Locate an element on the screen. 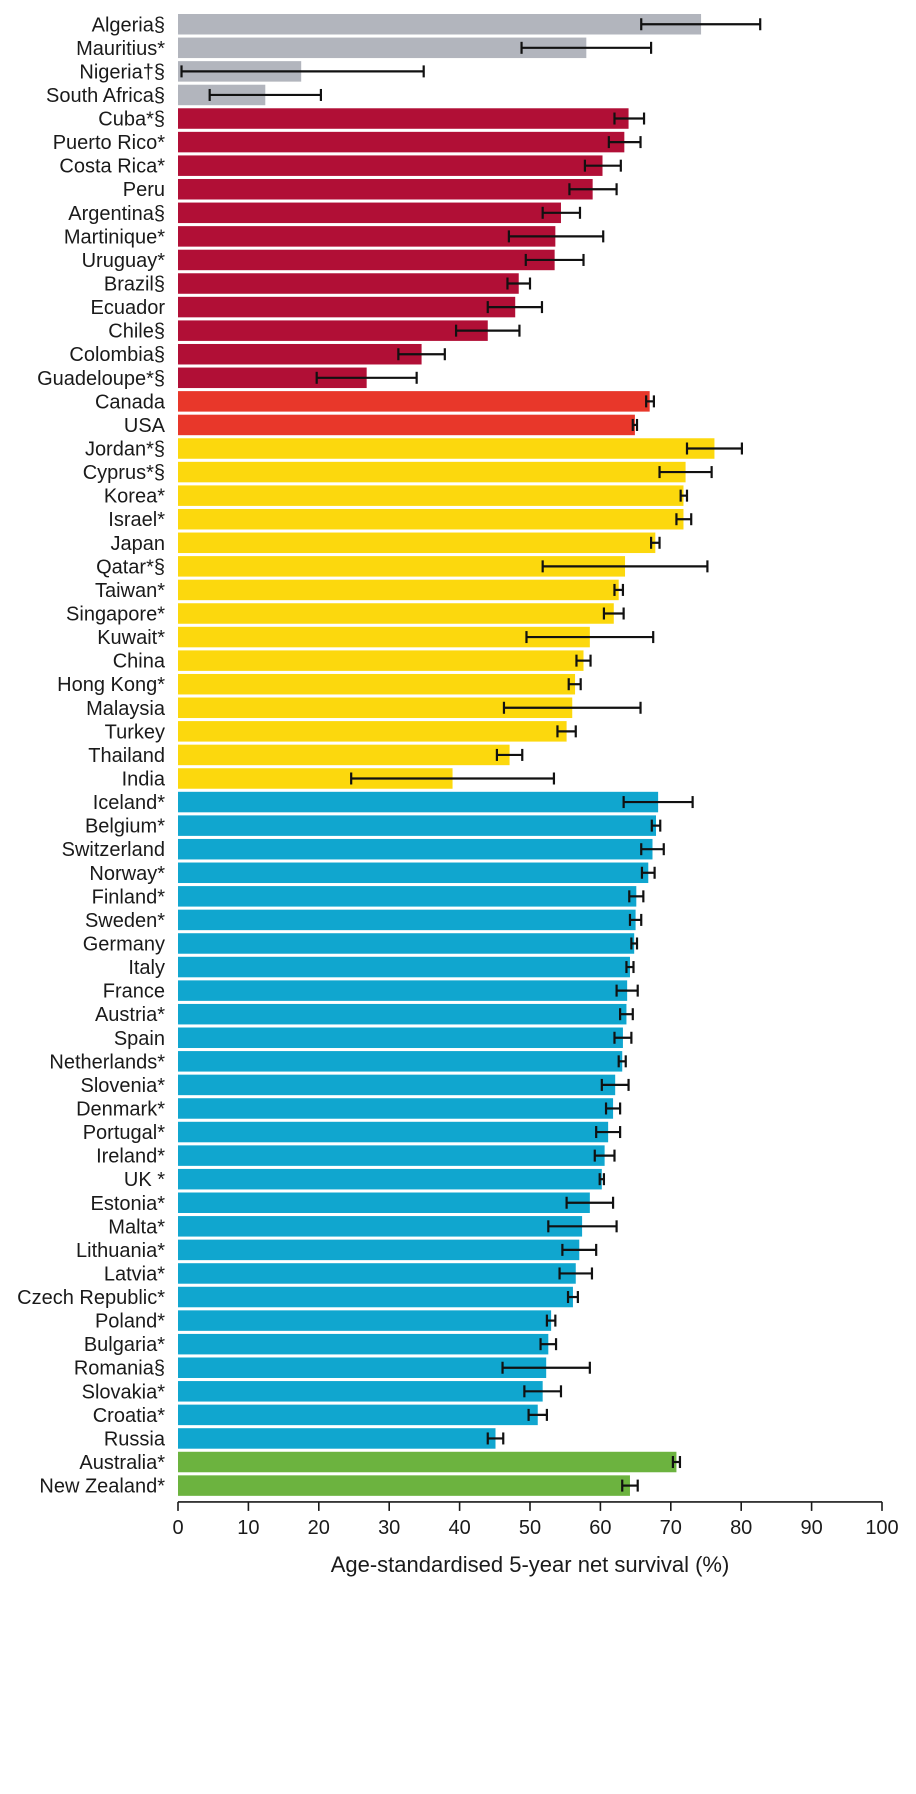  category-label: Norway* is located at coordinates (127, 874).